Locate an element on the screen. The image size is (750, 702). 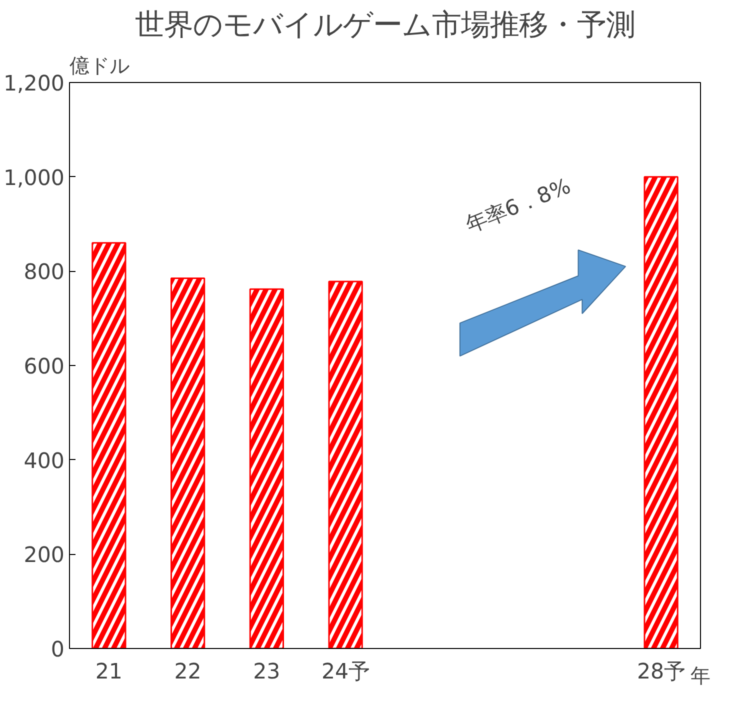
y-tick-label: 200 is located at coordinates (44, 555).